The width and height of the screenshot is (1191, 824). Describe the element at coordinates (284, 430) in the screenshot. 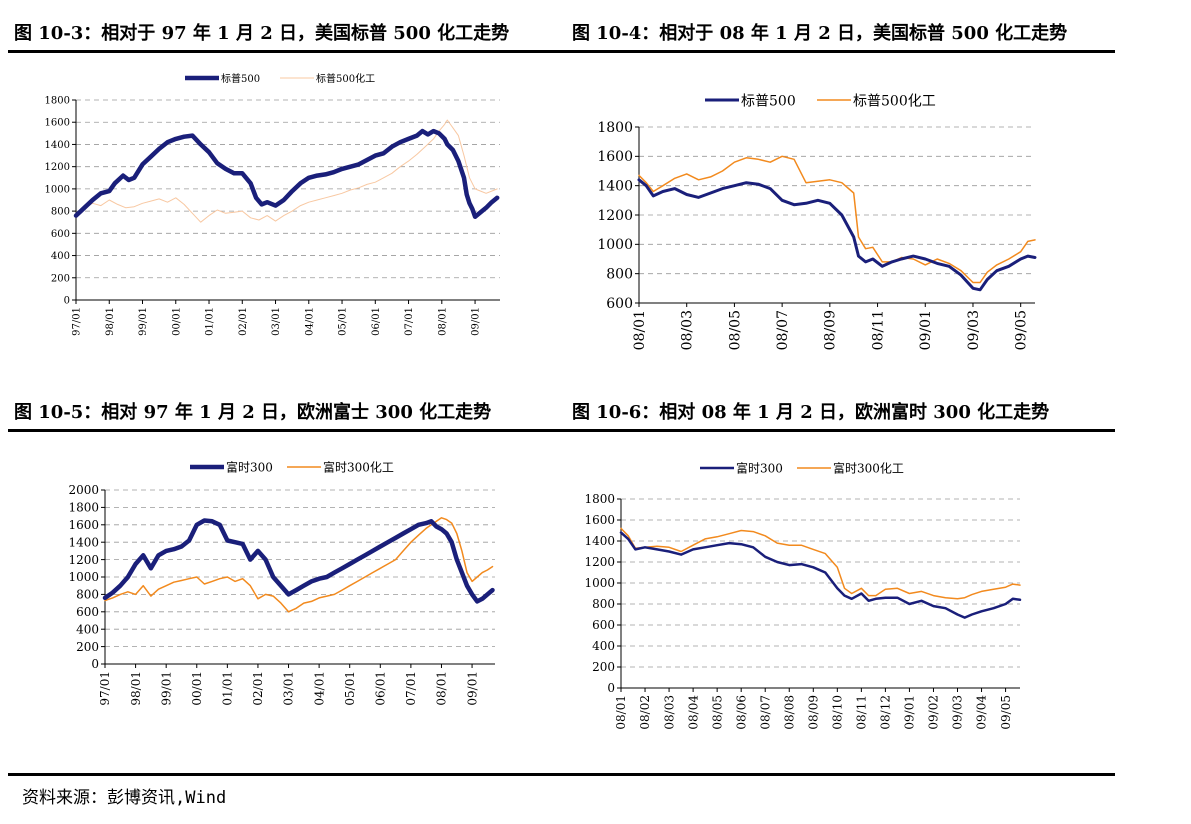

I see `chart-3-title-rule` at that location.